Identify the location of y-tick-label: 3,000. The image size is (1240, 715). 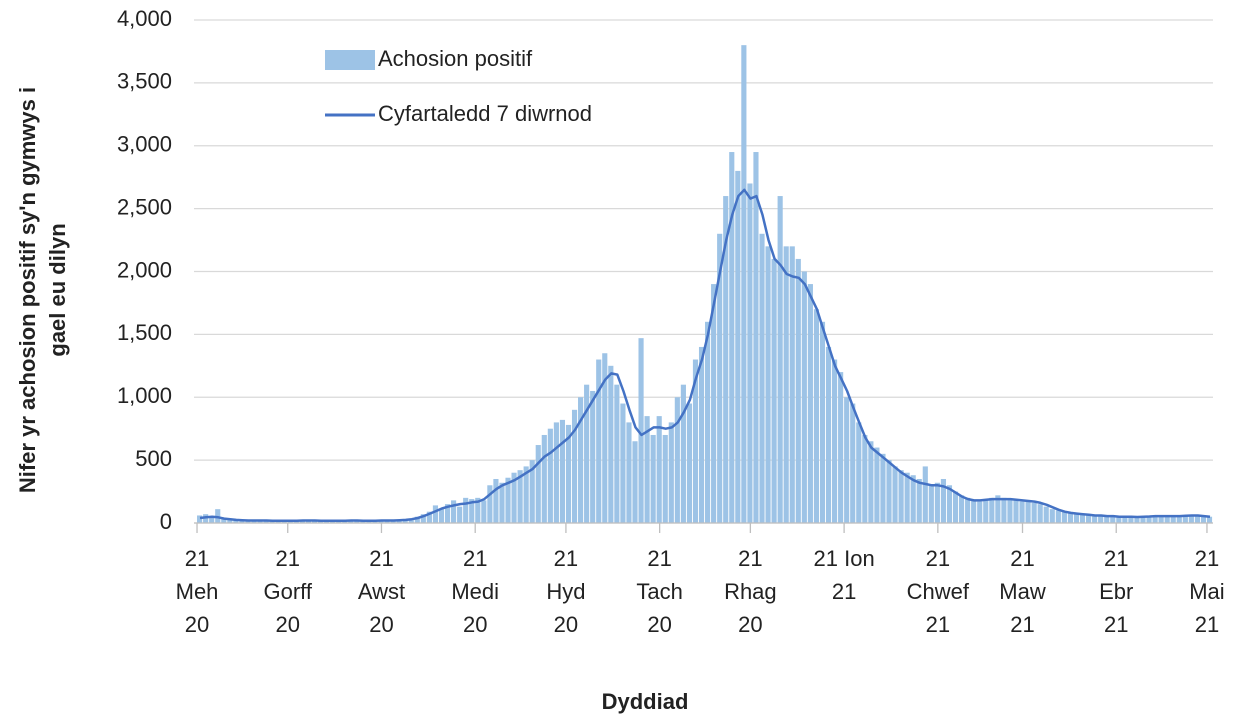
(144, 144).